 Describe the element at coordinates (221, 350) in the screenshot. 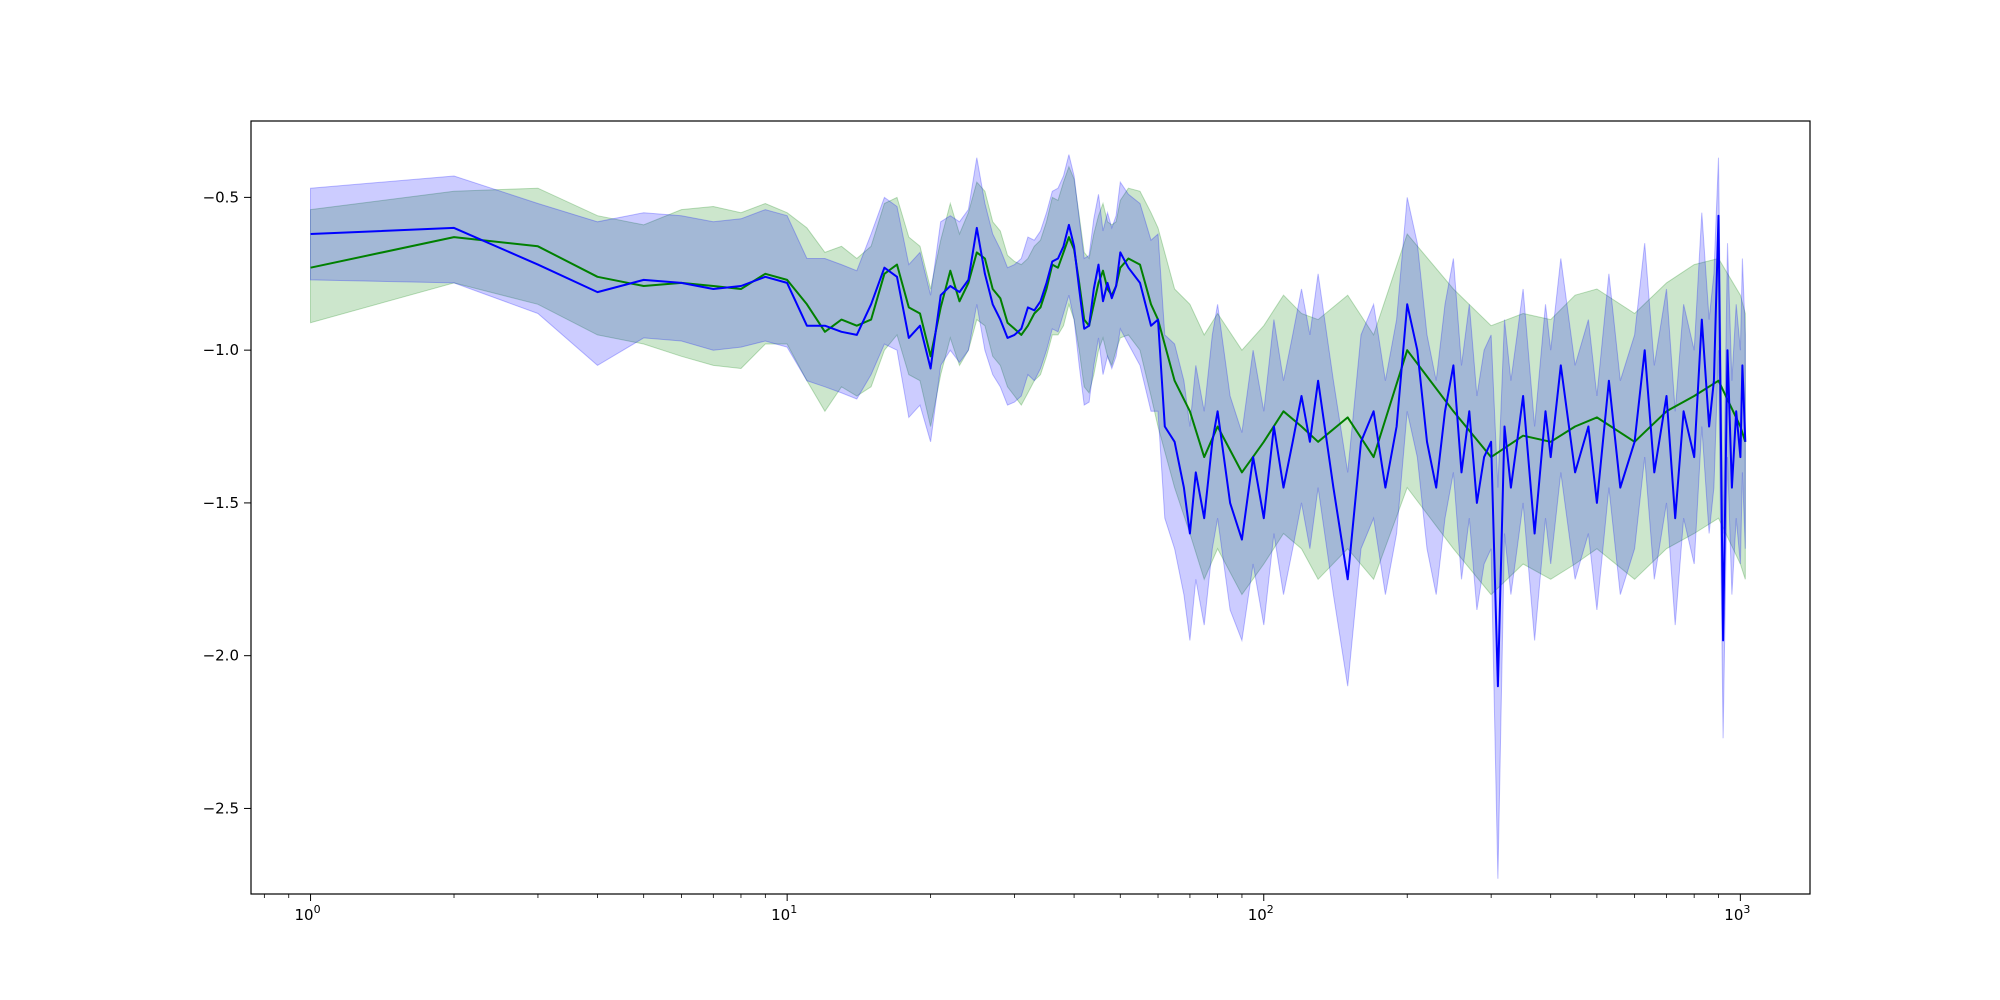

I see `y-tick-label: −1.0` at that location.